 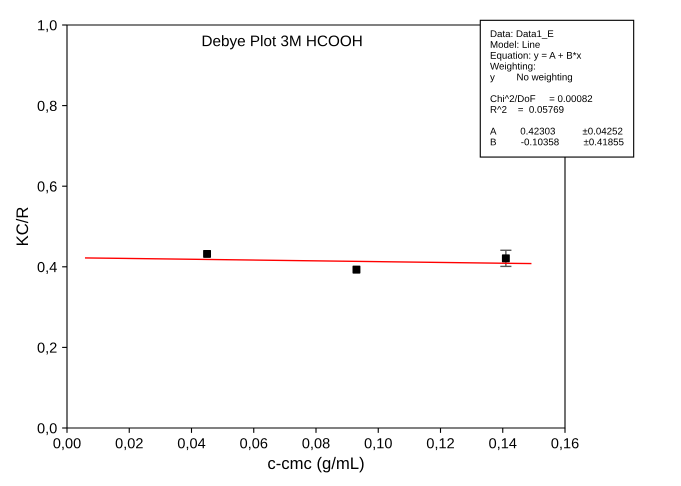 I want to click on text: Debye Plot 3M HCOOH, so click(x=282, y=42).